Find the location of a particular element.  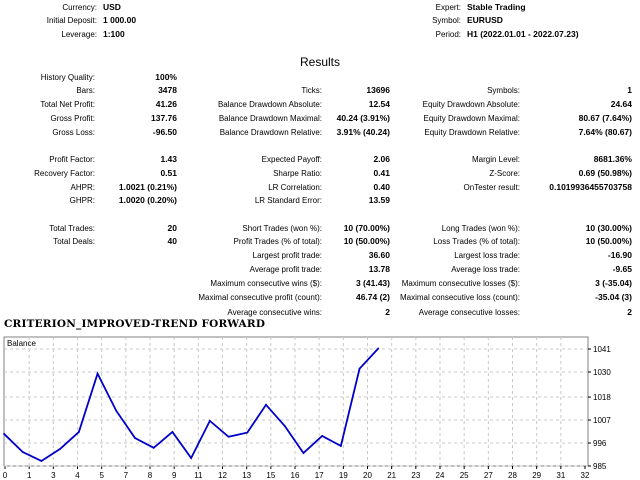

stat-value: 13696 is located at coordinates (378, 90).